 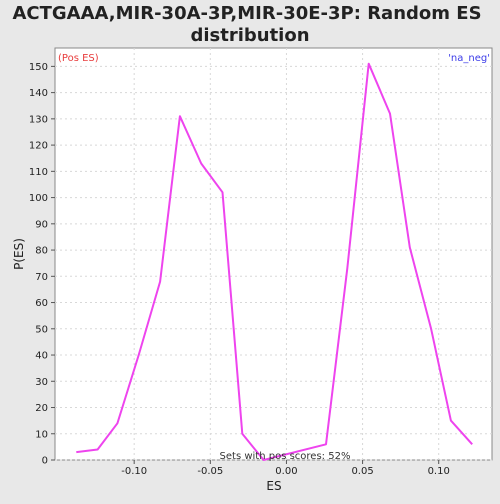 What do you see at coordinates (41, 303) in the screenshot?
I see `y-tick-label: 60` at bounding box center [41, 303].